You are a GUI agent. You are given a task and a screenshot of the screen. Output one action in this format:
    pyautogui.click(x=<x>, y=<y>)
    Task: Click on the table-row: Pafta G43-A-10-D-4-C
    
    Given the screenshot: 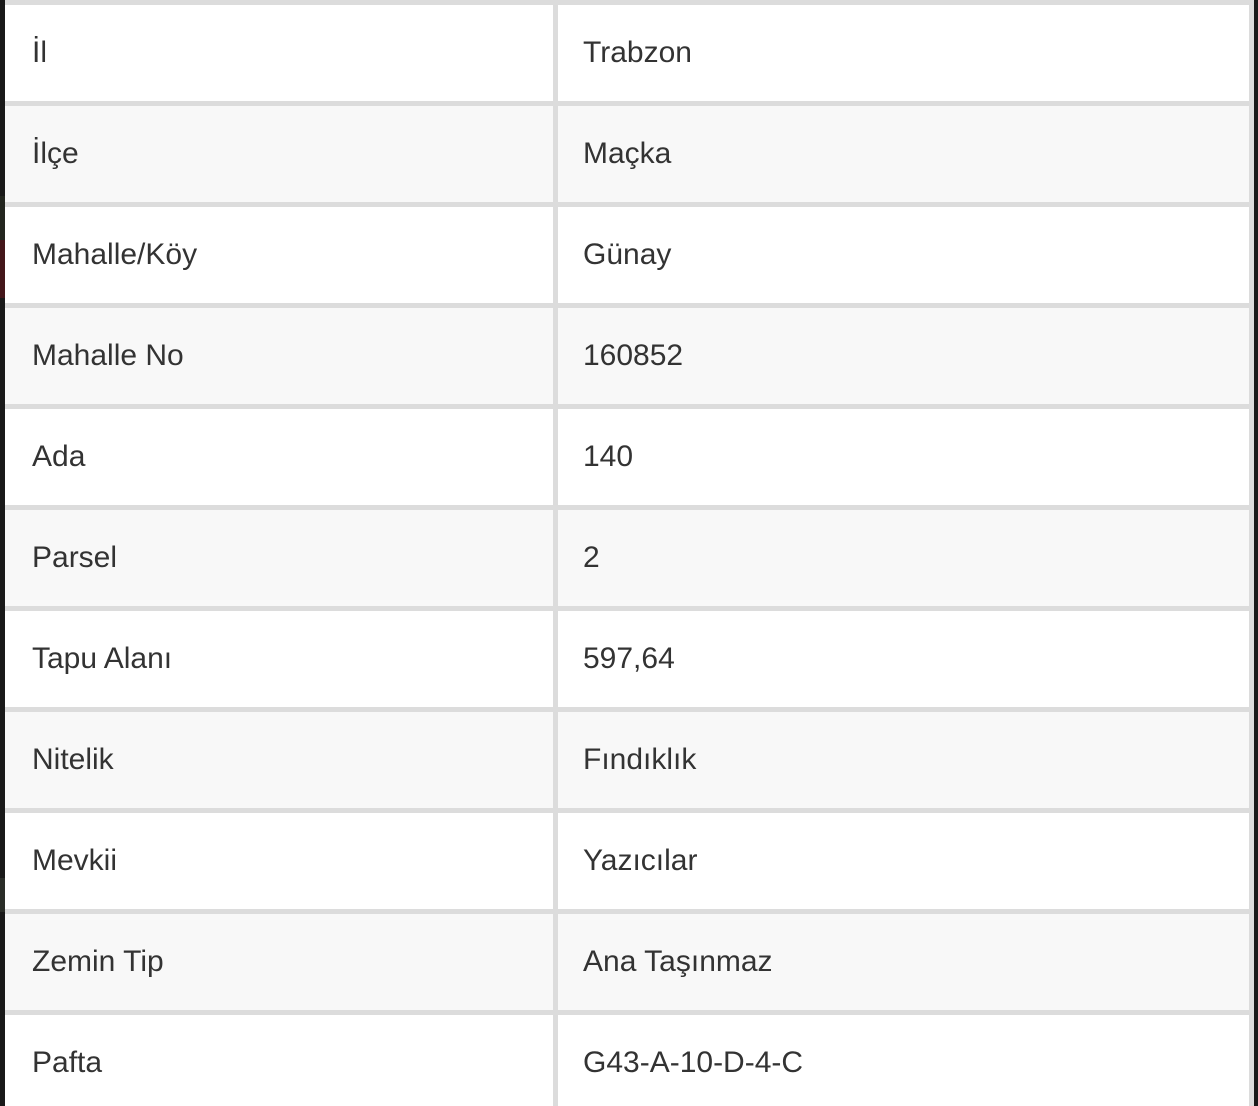 What is the action you would take?
    pyautogui.click(x=627, y=1060)
    